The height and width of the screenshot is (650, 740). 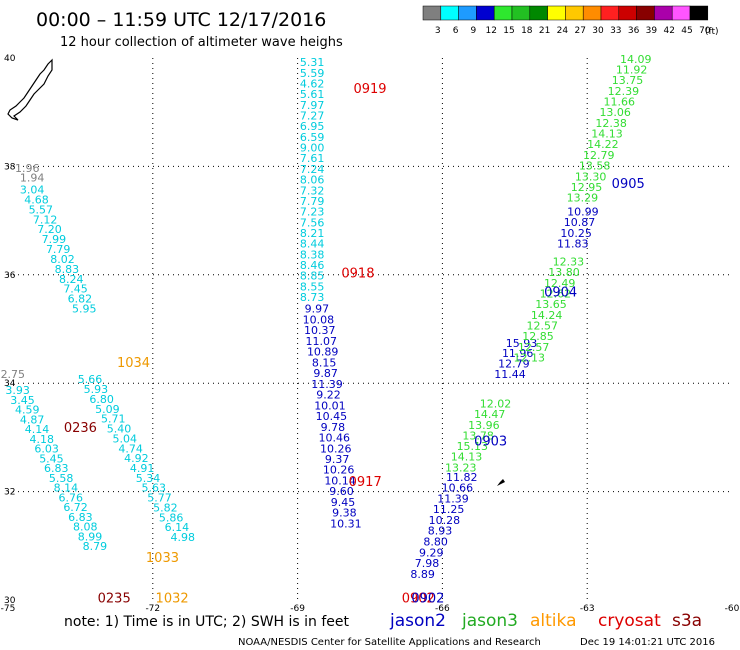 I want to click on wave-height-value: 9.60, so click(x=341, y=491).